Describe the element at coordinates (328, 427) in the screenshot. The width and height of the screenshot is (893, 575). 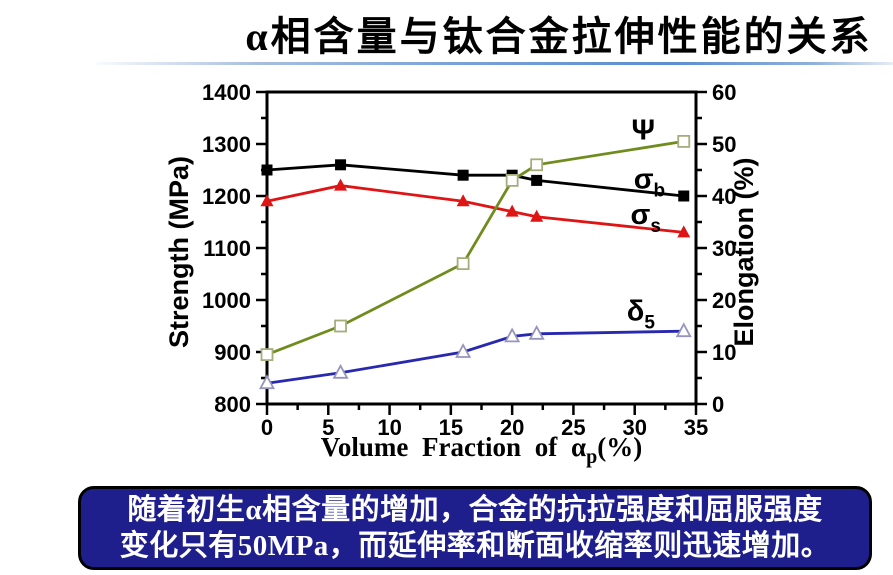
I see `x-tick-label: 5` at that location.